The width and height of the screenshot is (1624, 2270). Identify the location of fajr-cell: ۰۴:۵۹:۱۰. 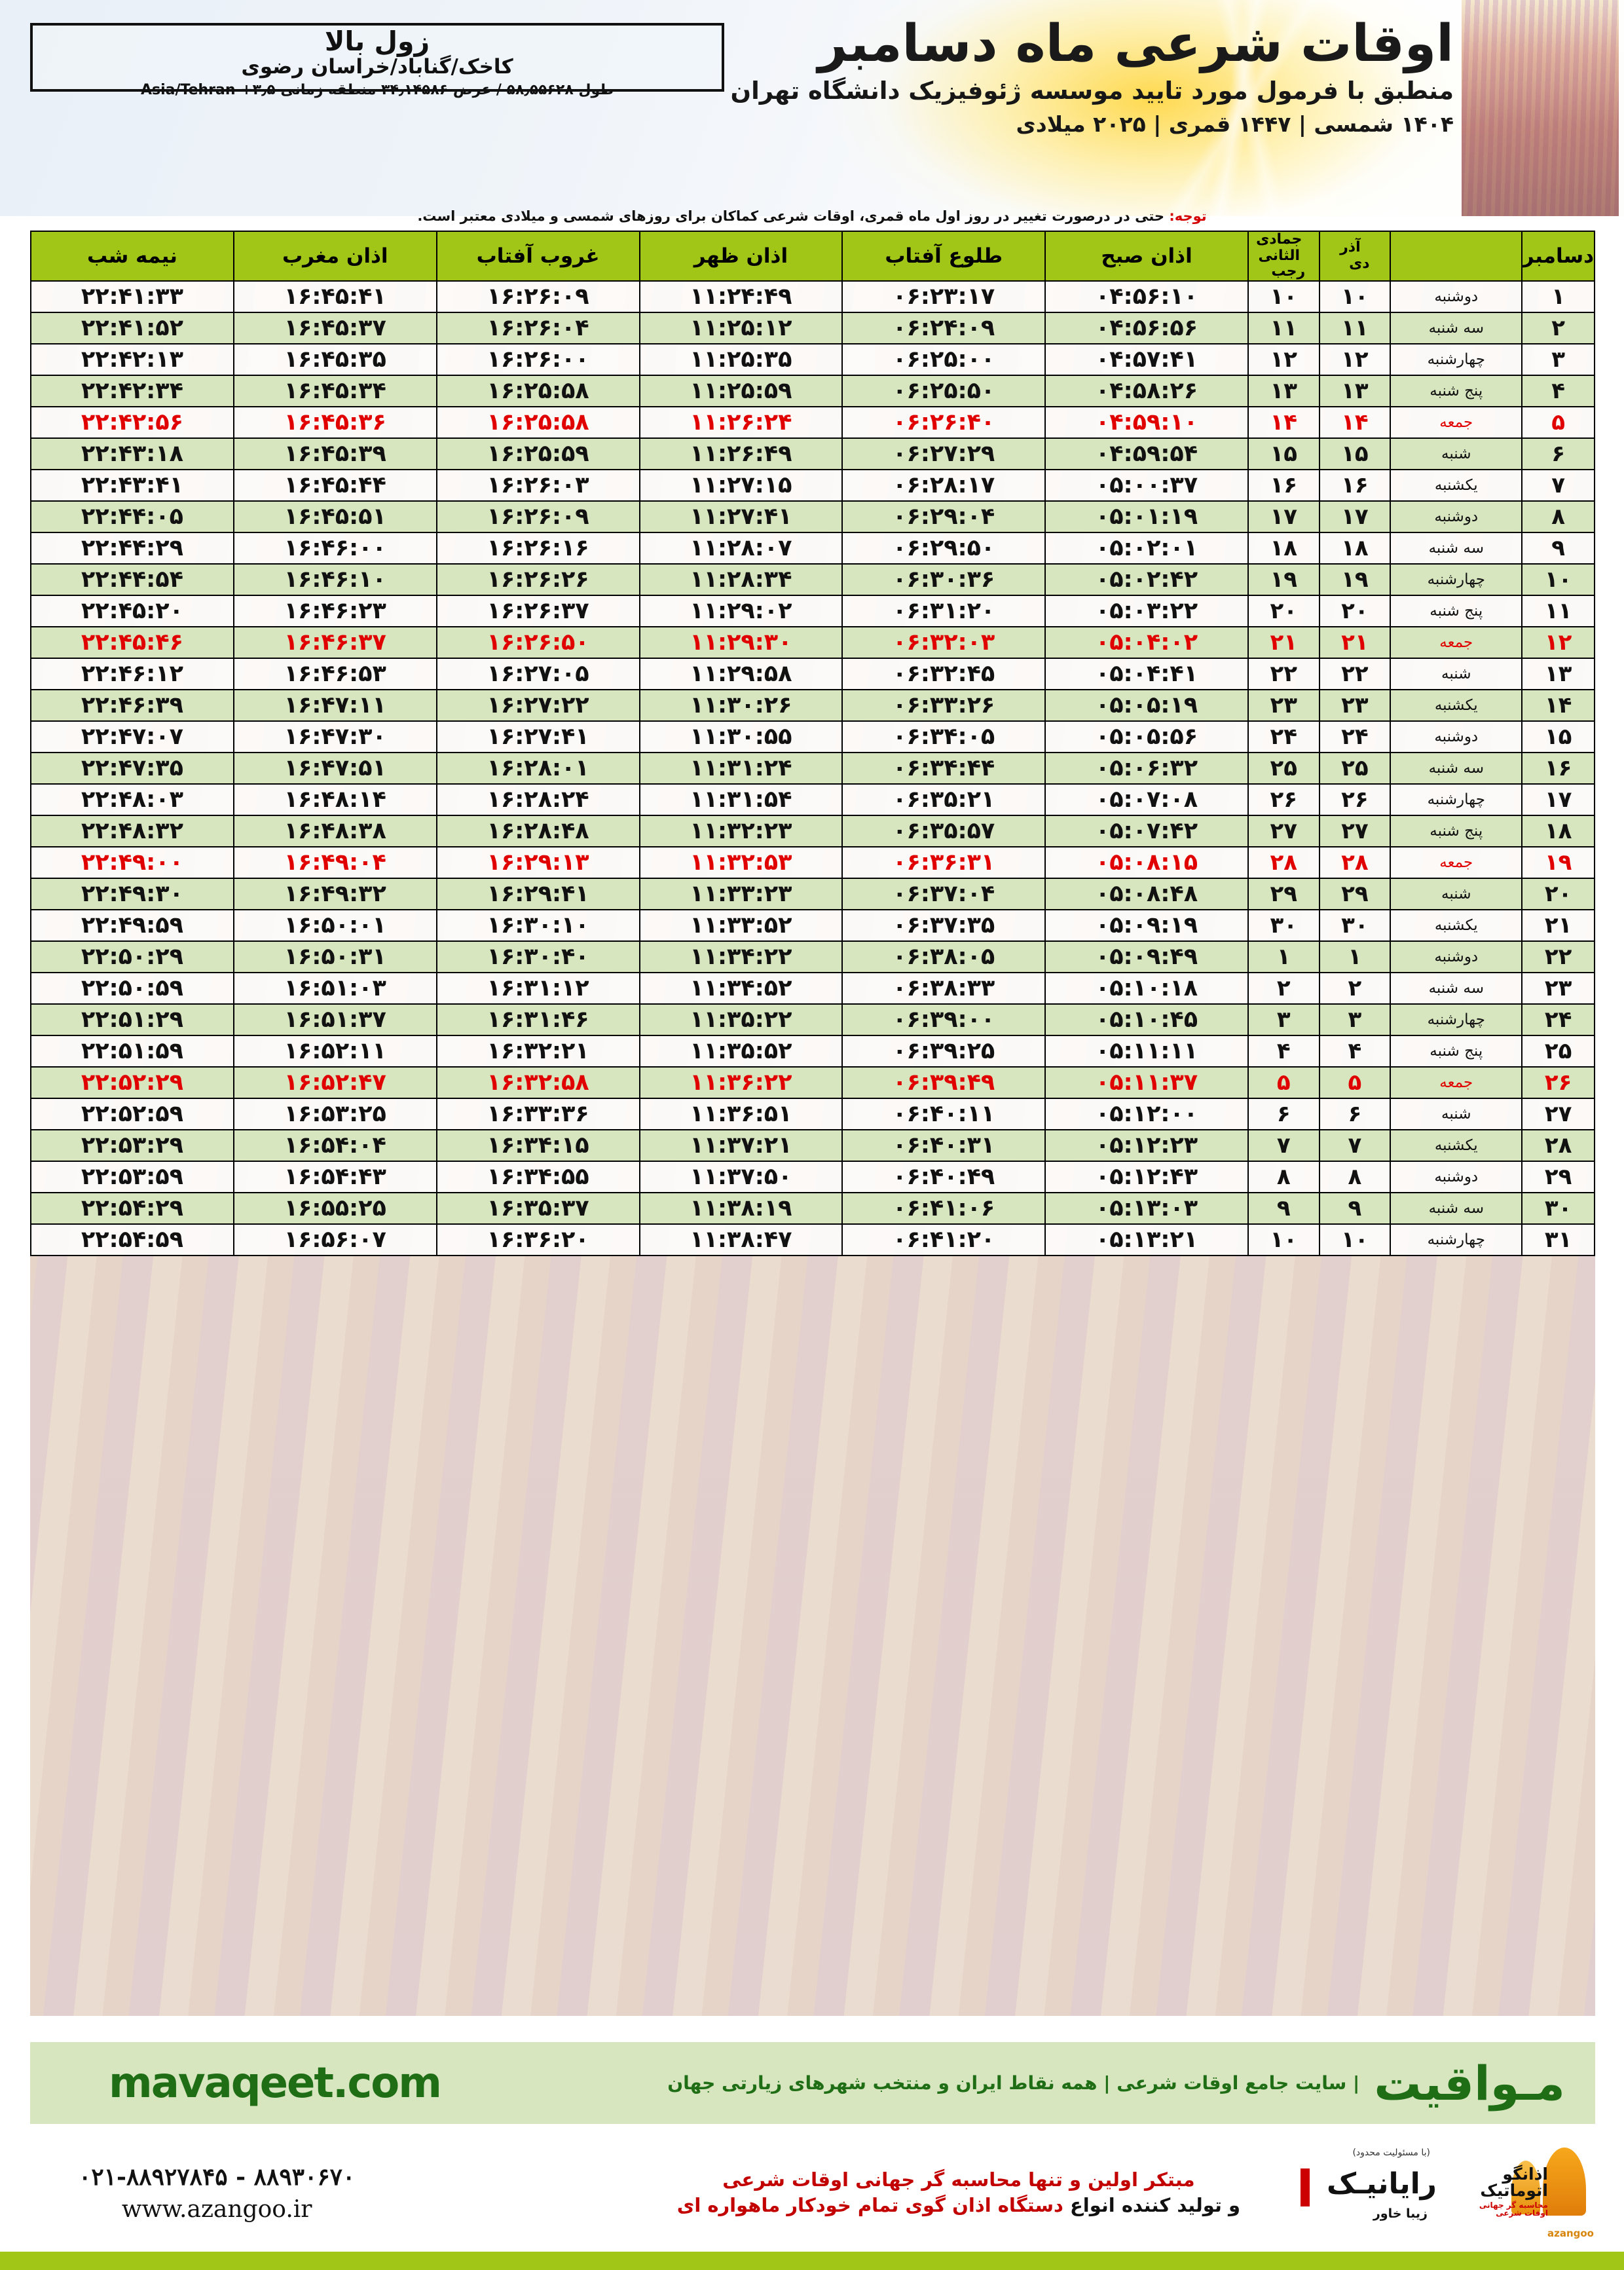
(1146, 422).